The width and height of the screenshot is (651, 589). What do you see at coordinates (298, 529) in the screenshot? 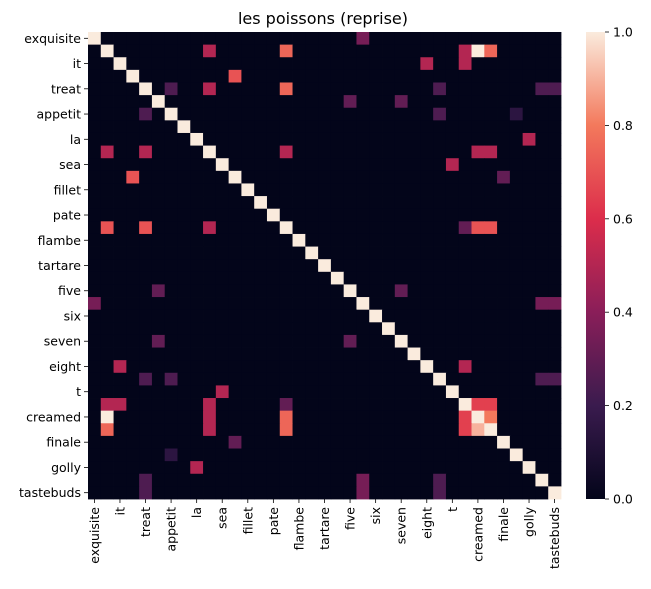
I see `x-tick-label: flambe` at bounding box center [298, 529].